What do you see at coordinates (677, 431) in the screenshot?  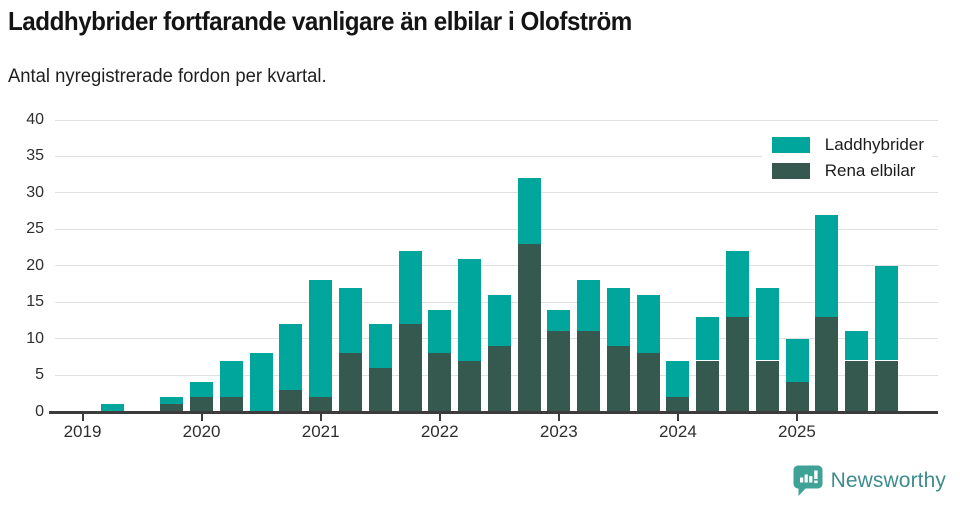 I see `x-axis-label-2024: 2024` at bounding box center [677, 431].